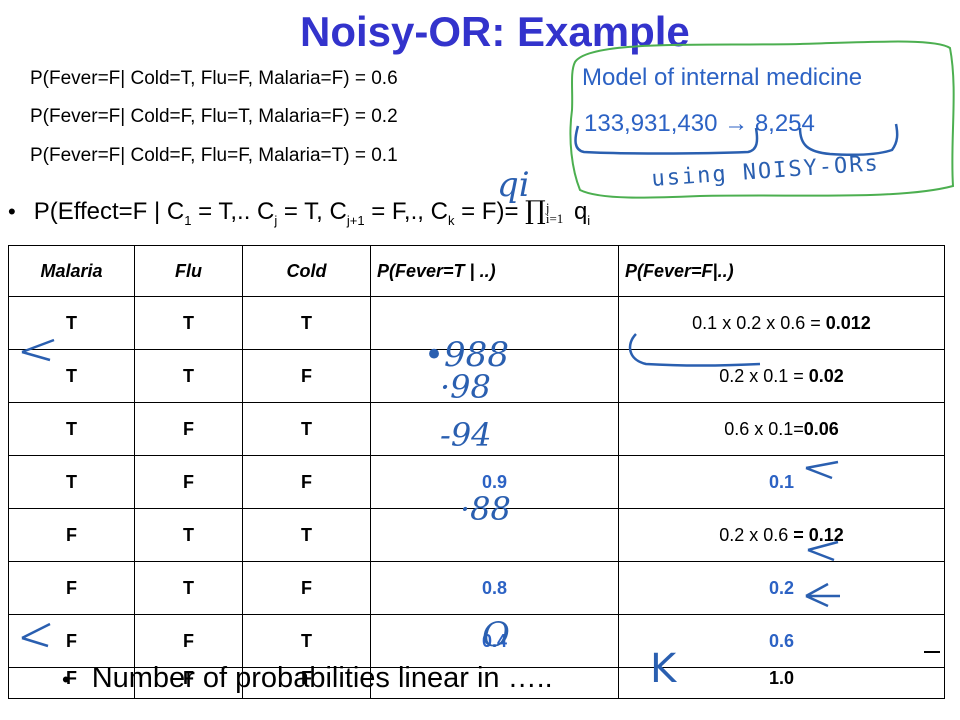 This screenshot has width=960, height=720. Describe the element at coordinates (722, 77) in the screenshot. I see `callout-model-text: Model of internal medicine` at that location.